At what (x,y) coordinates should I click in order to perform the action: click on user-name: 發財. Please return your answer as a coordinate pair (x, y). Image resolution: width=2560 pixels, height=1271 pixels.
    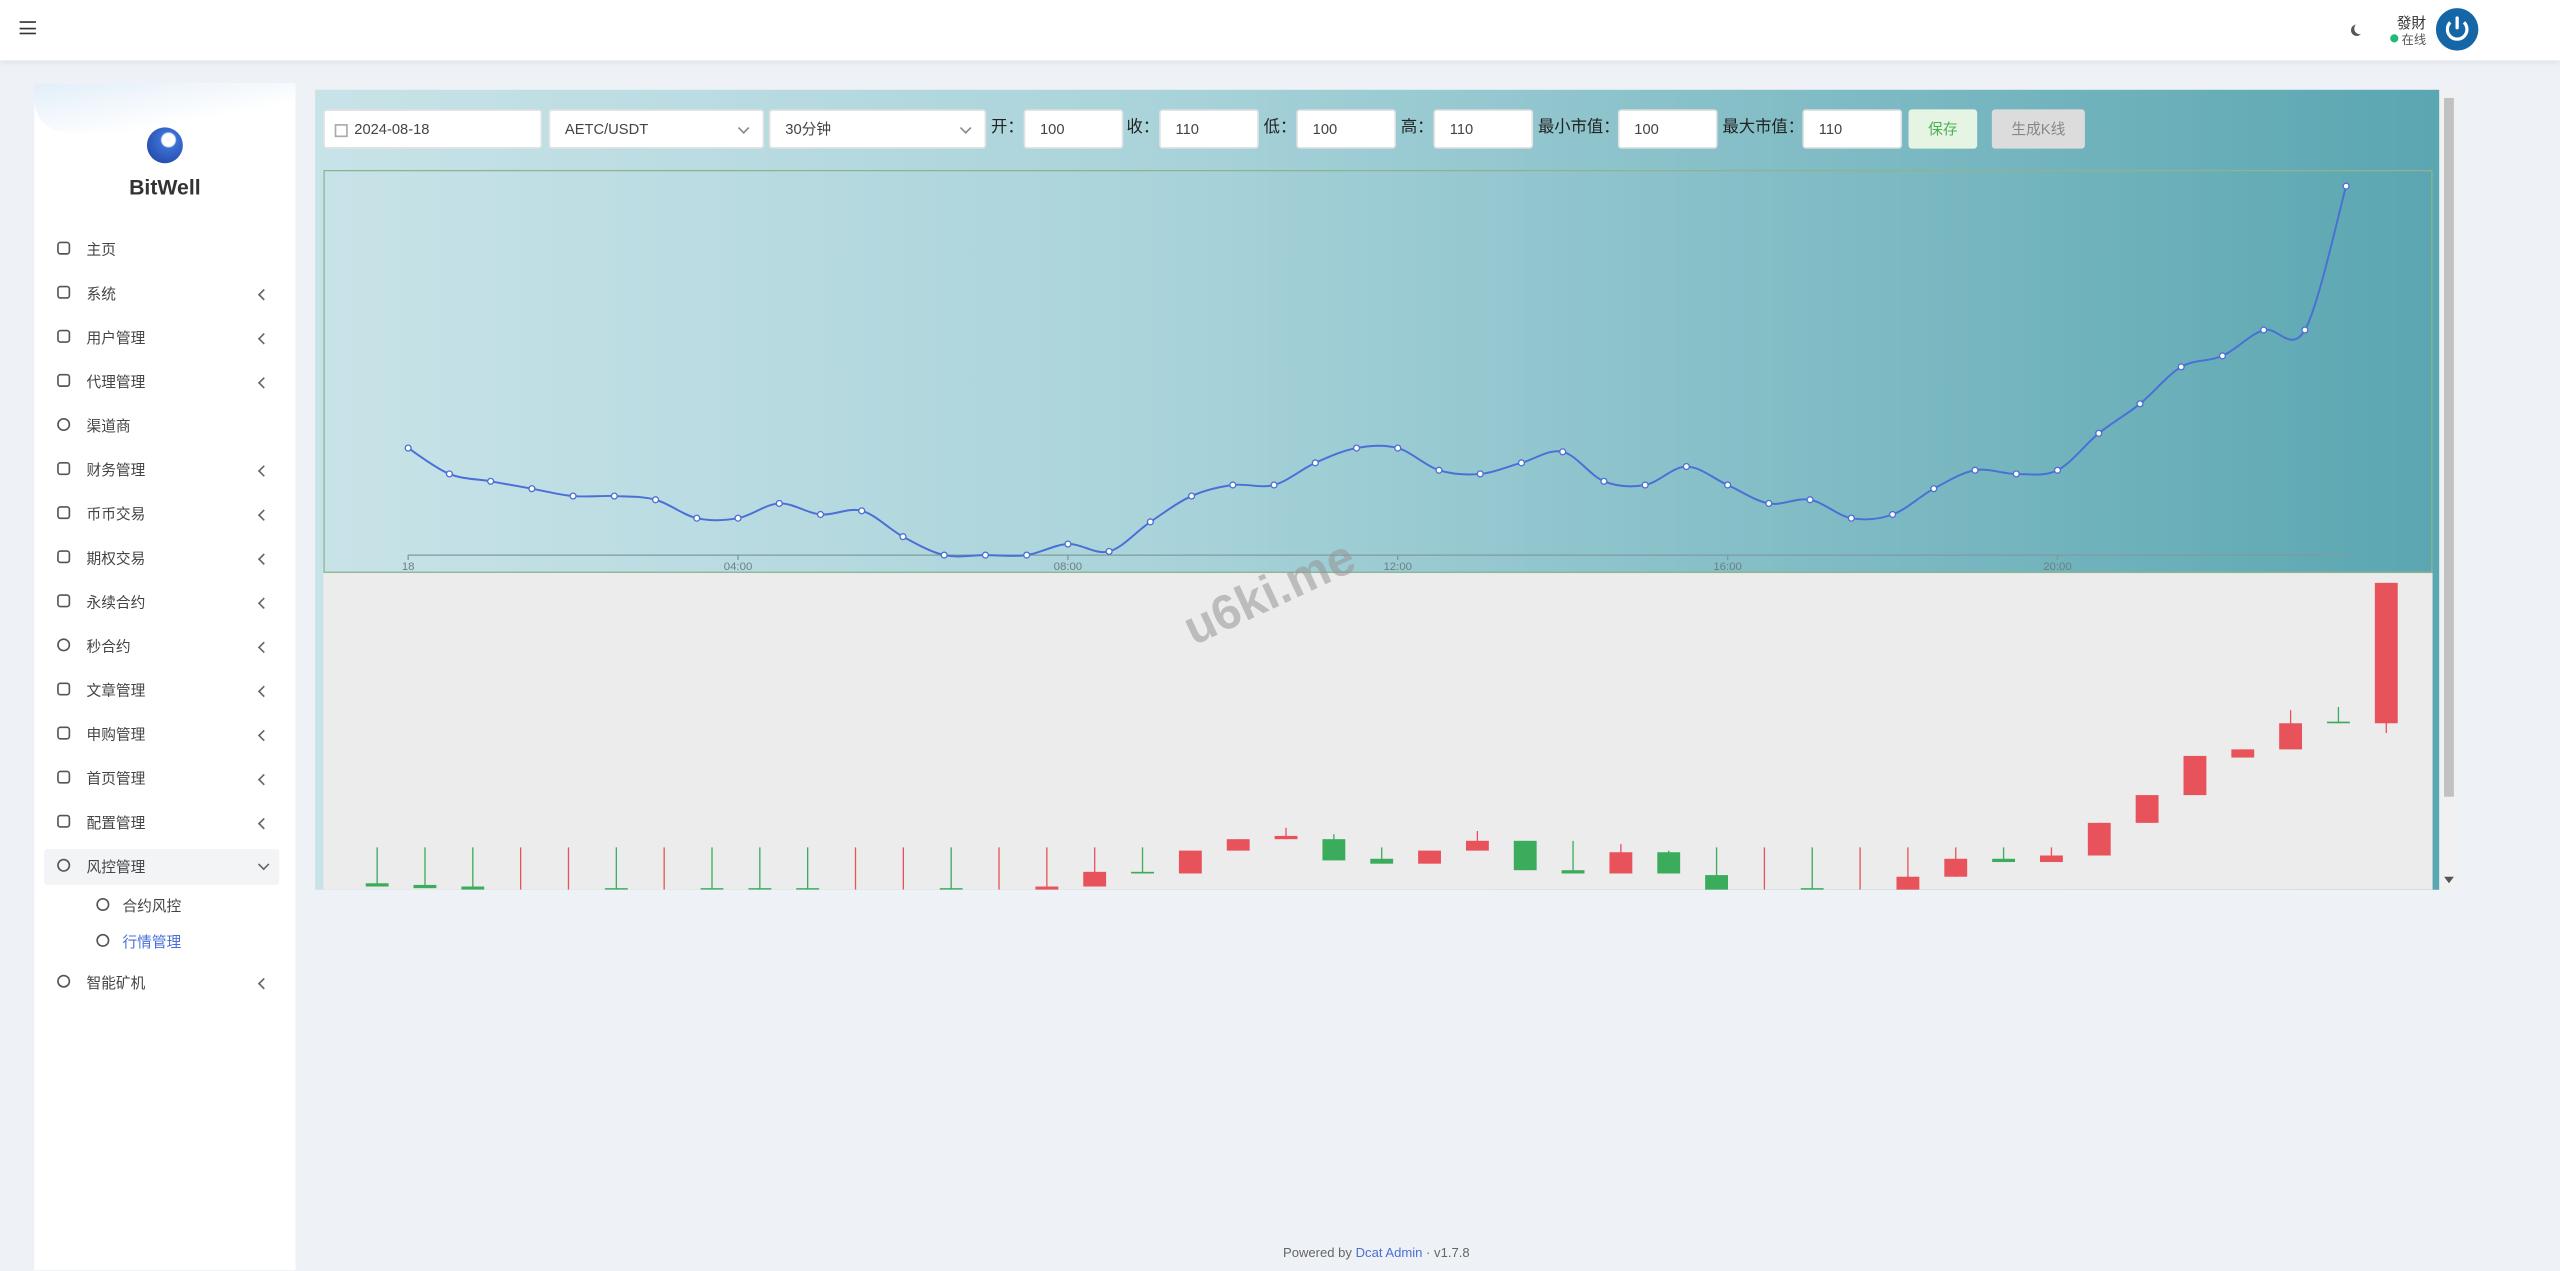
    Looking at the image, I should click on (2411, 23).